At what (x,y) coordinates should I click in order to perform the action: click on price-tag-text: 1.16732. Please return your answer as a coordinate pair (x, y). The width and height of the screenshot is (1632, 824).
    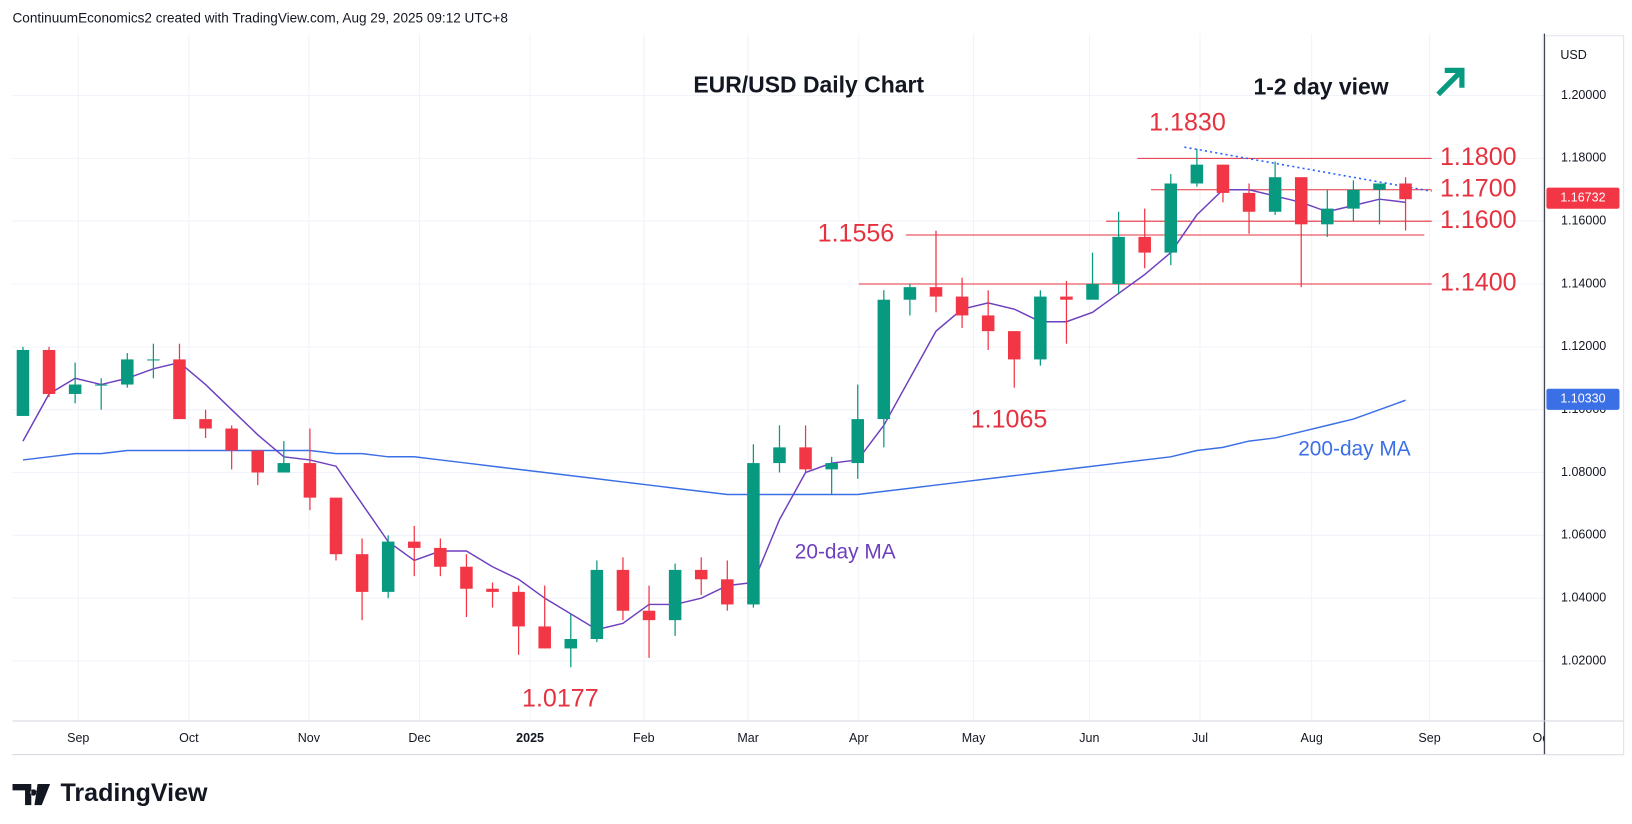
    Looking at the image, I should click on (1582, 197).